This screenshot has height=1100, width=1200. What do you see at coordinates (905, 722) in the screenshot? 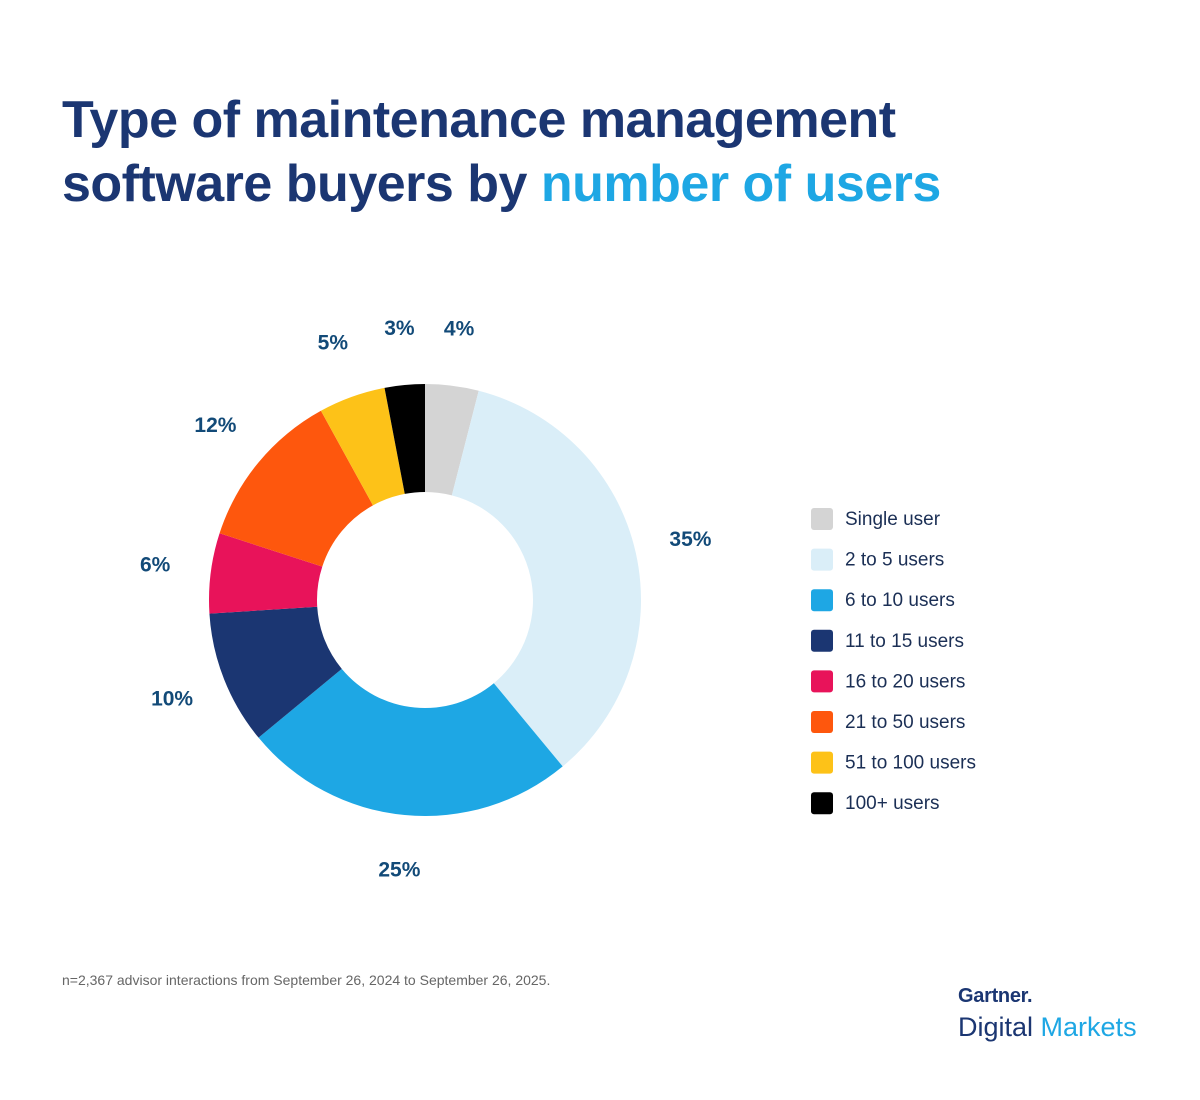
I see `legend-label: 21 to 50 users` at bounding box center [905, 722].